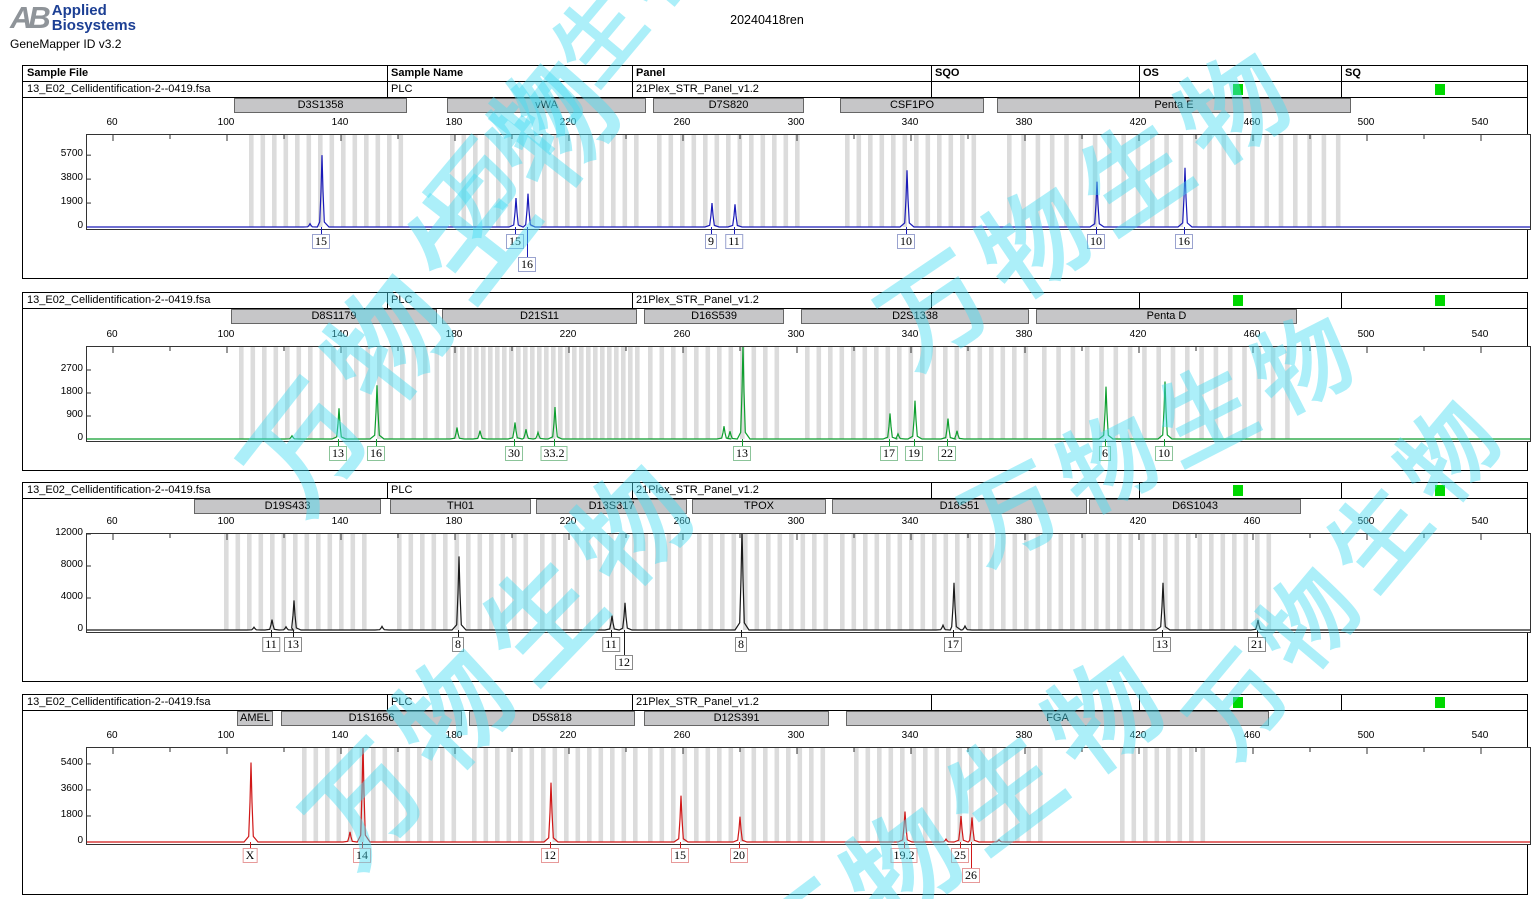  I want to click on allele-label: 26, so click(971, 875).